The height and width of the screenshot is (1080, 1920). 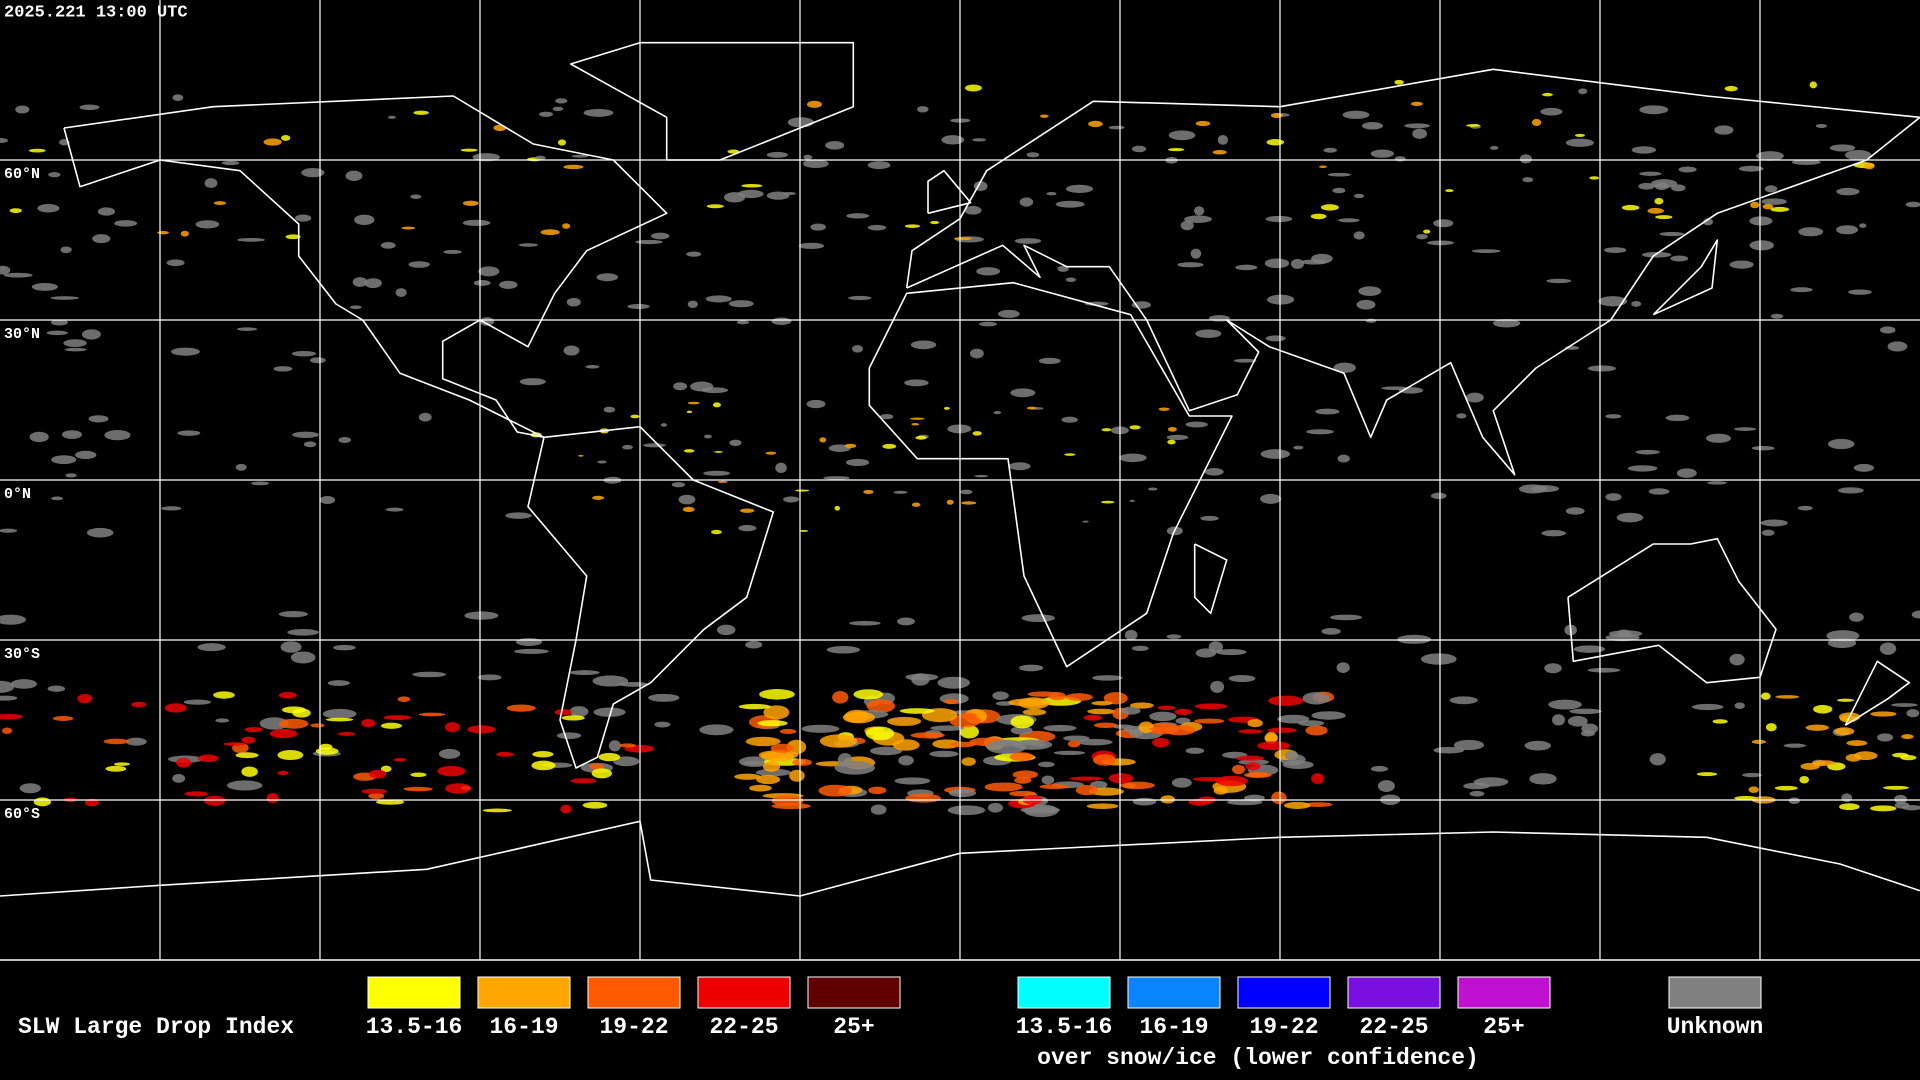 I want to click on coastline, so click(x=1877, y=693).